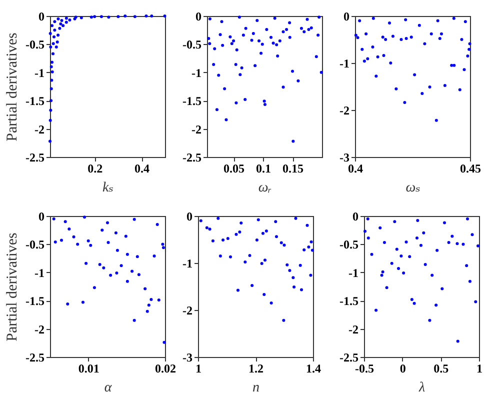 The height and width of the screenshot is (405, 493). I want to click on x-tick-label: 0.45, so click(470, 169).